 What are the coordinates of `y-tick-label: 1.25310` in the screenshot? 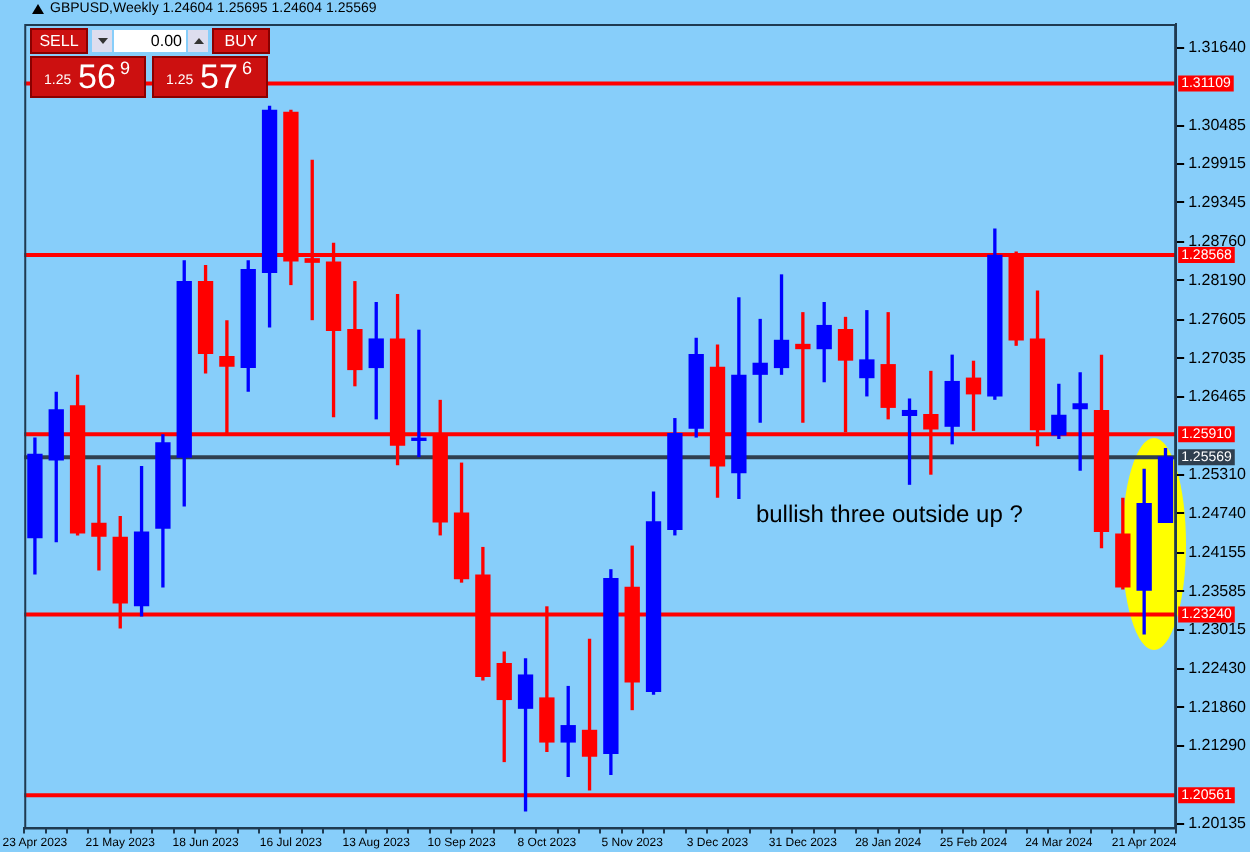 It's located at (1218, 474).